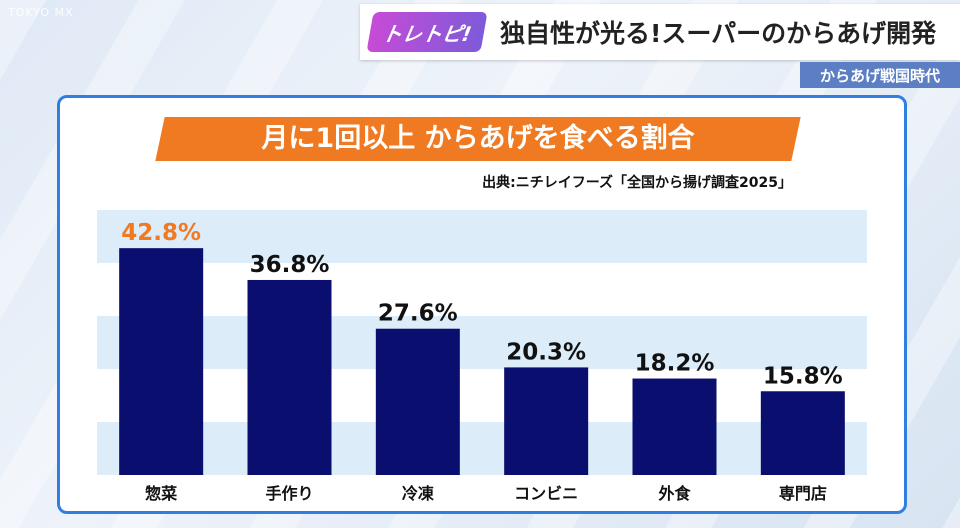 The image size is (960, 528). Describe the element at coordinates (880, 75) in the screenshot. I see `subtitle-badge: からあげ戦国時代` at that location.